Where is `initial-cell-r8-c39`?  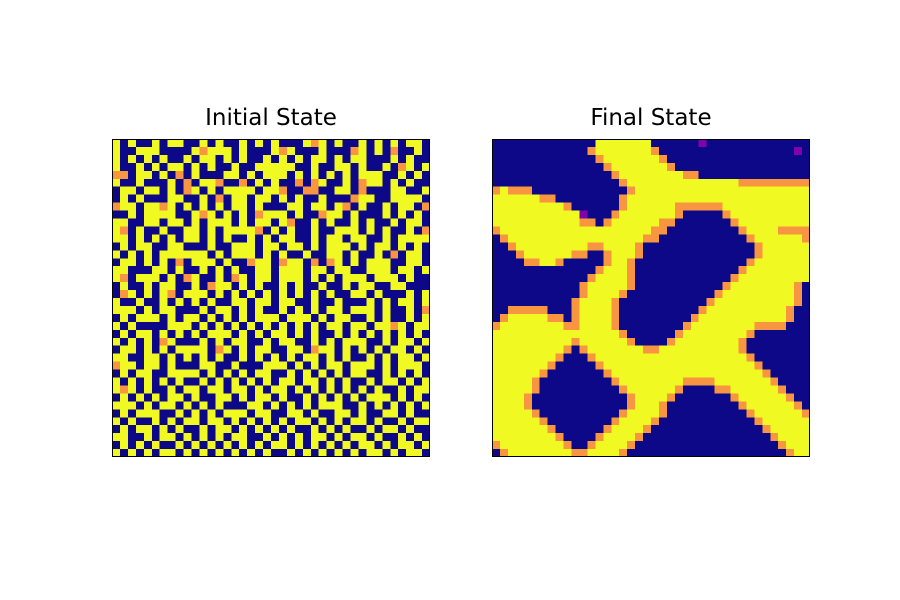 initial-cell-r8-c39 is located at coordinates (426, 206).